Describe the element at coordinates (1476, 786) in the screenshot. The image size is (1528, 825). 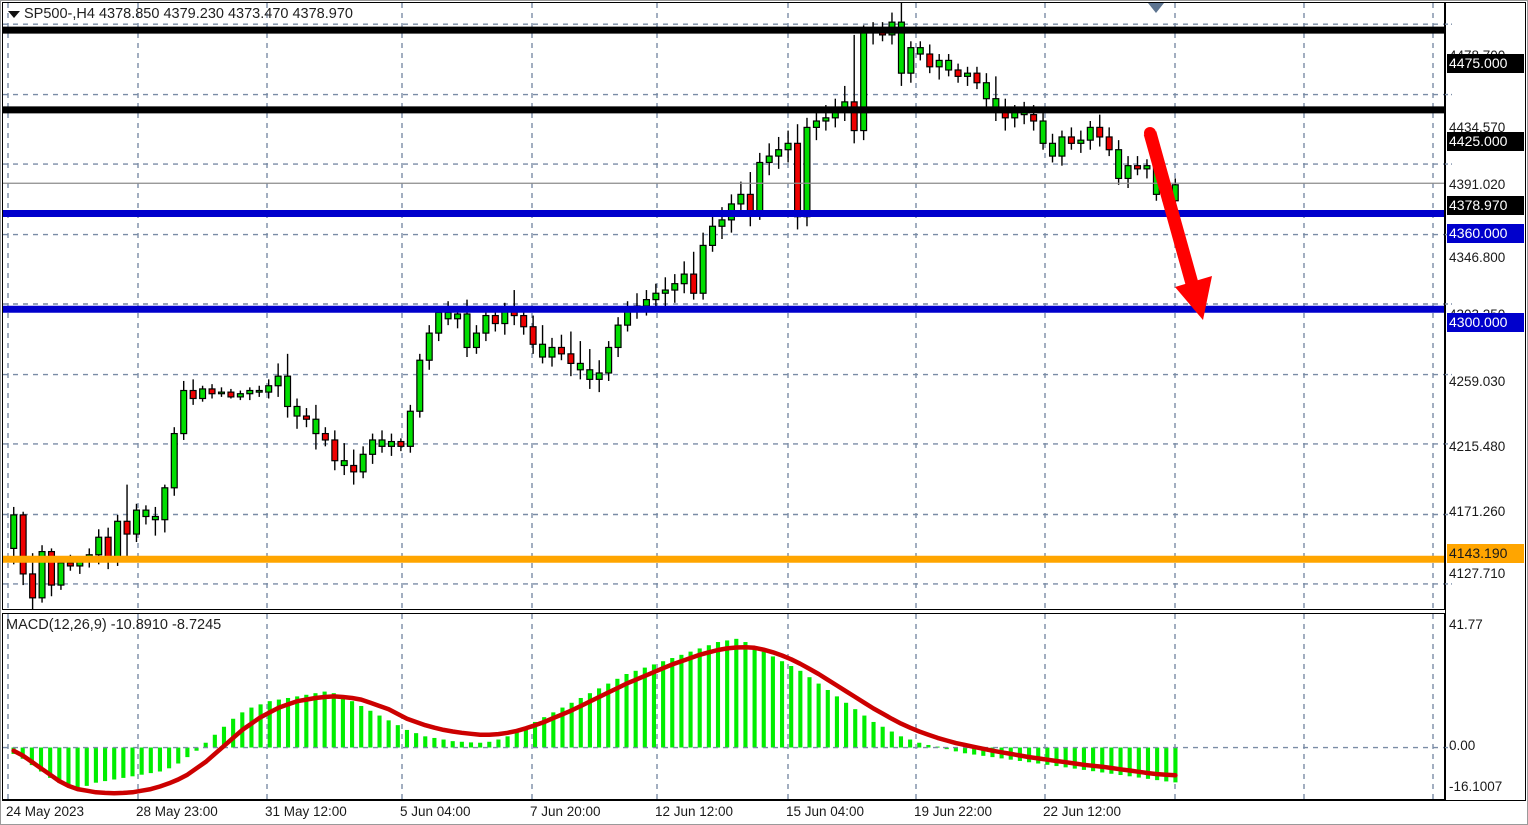
I see `macd-axis-tick-label: -16.1007` at that location.